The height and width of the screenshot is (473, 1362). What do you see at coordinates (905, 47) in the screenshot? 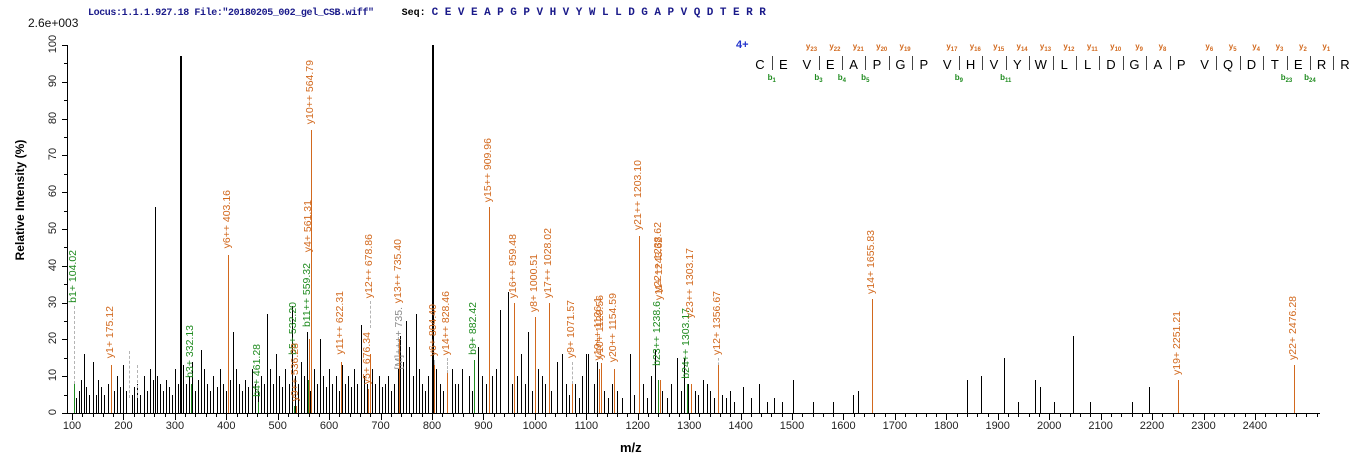
I see `y-ion-tag: y19` at bounding box center [905, 47].